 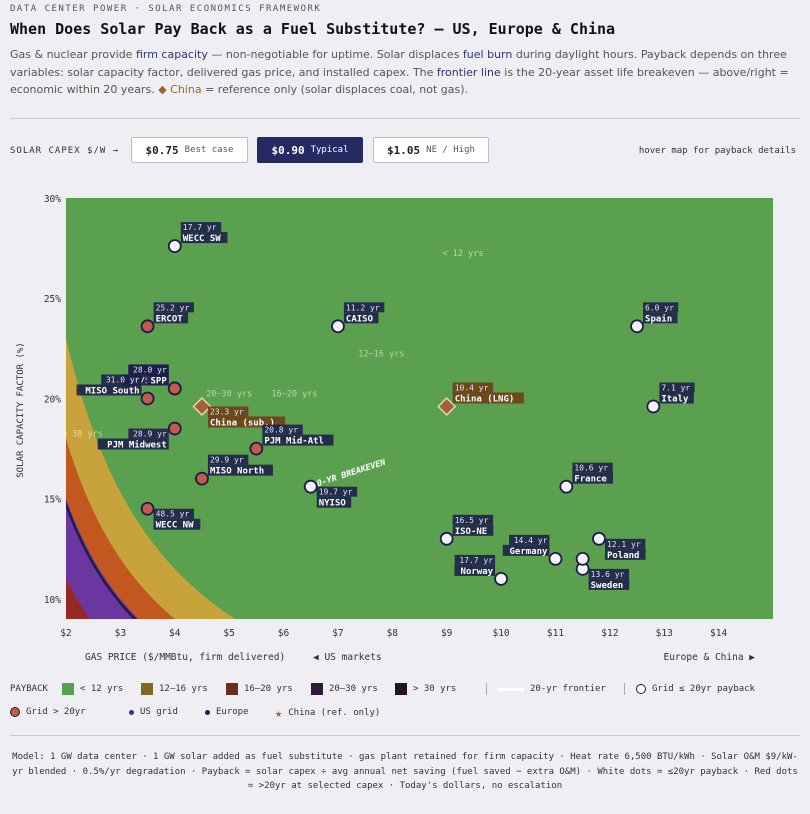 What do you see at coordinates (476, 560) in the screenshot?
I see `payback-label: 17.7 yr` at bounding box center [476, 560].